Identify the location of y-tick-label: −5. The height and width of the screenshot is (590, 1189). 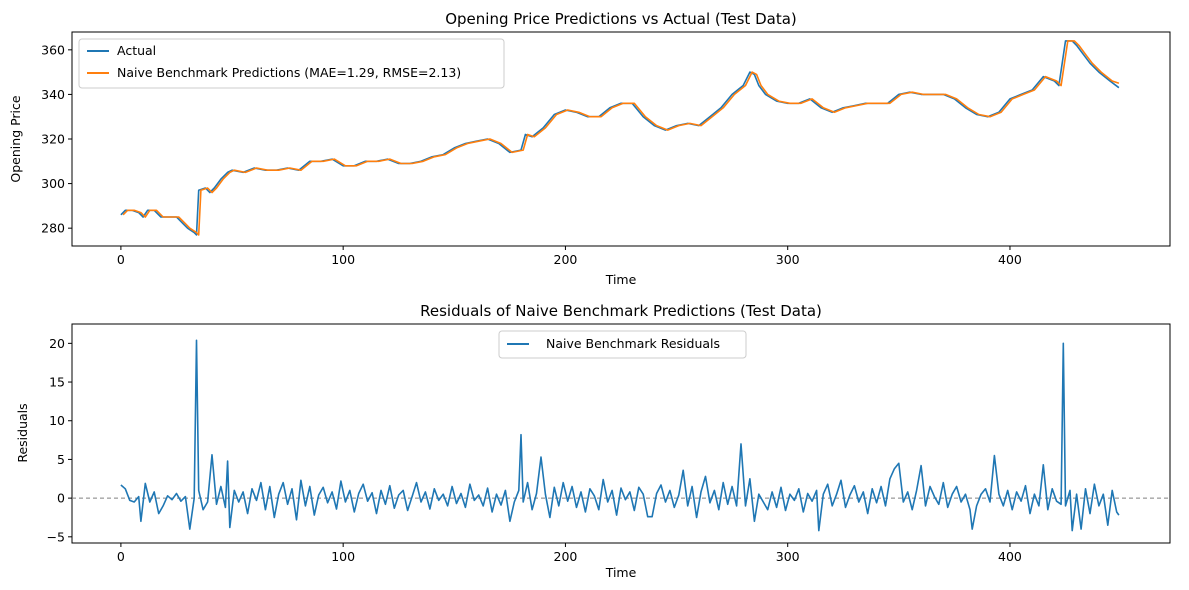
(56, 536).